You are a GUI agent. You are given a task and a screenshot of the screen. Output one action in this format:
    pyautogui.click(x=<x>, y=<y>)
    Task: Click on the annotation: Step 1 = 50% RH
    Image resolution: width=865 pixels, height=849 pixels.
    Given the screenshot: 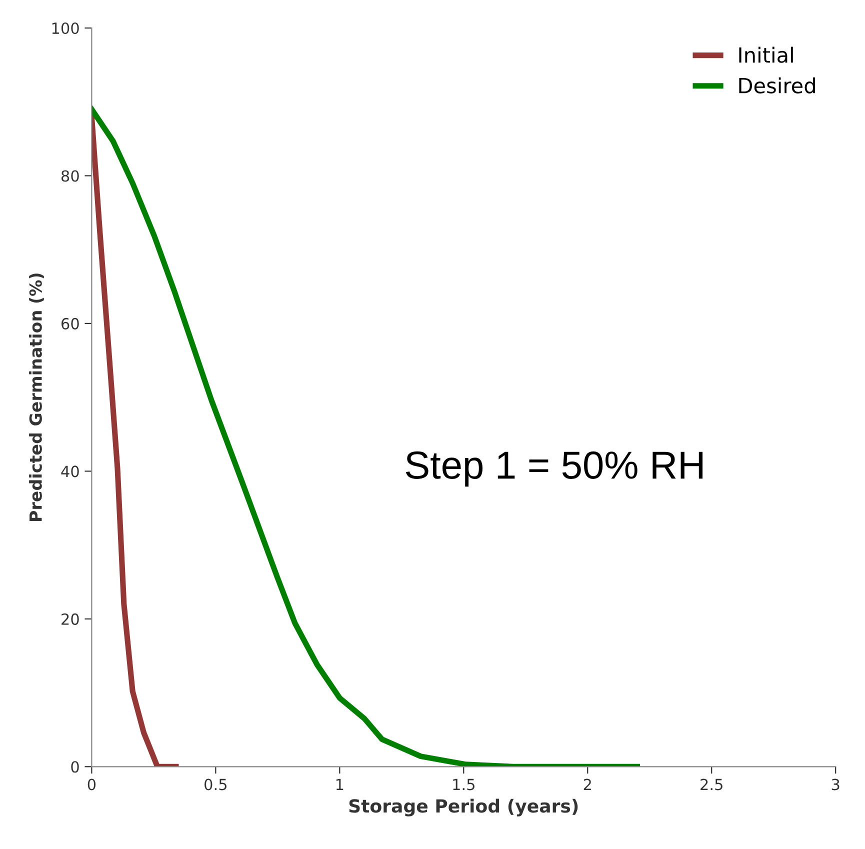 What is the action you would take?
    pyautogui.click(x=554, y=469)
    